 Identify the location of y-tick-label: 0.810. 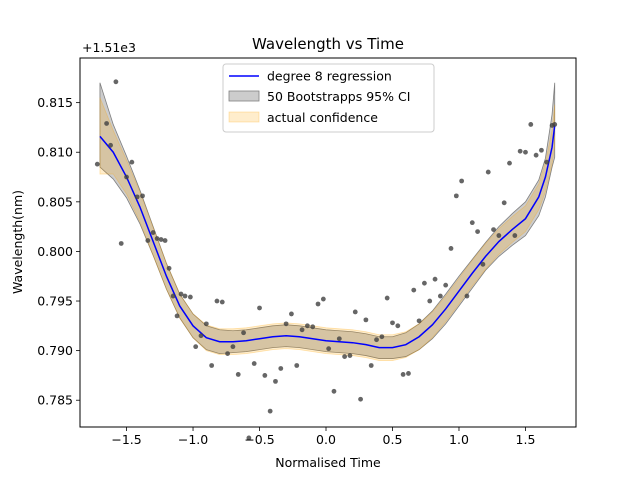
(55, 152).